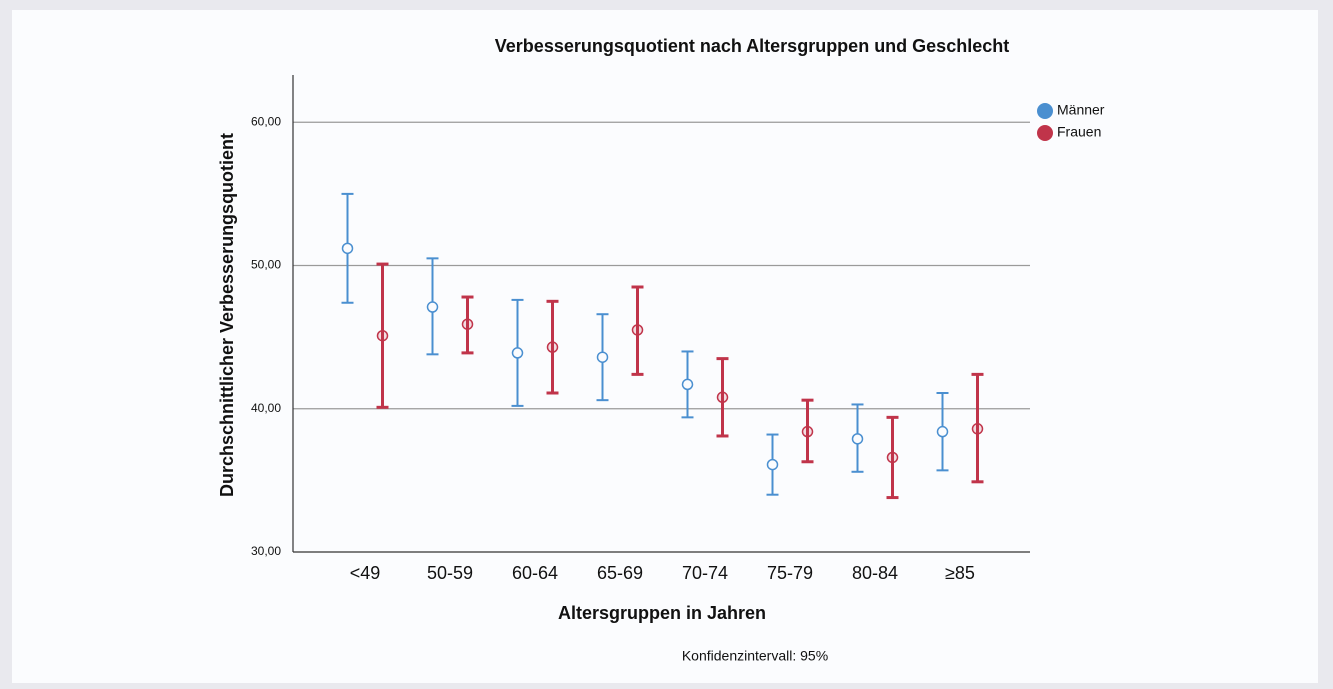 The image size is (1333, 689). Describe the element at coordinates (266, 408) in the screenshot. I see `y-tick-label: 40,00` at that location.